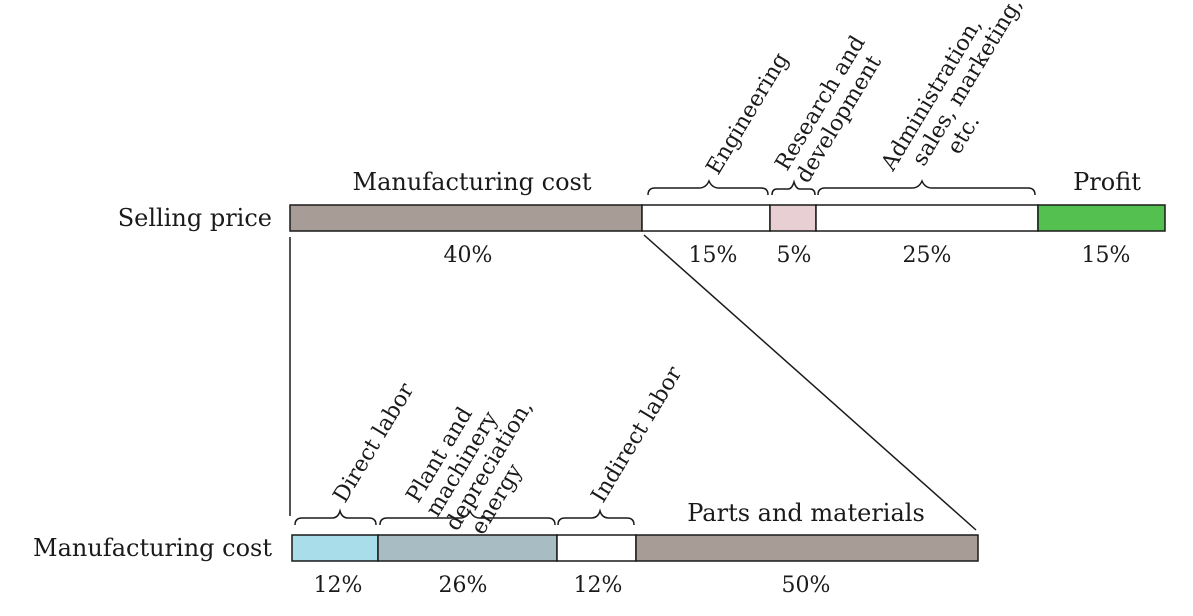 The width and height of the screenshot is (1193, 616). I want to click on percent-research-development: 5%, so click(794, 255).